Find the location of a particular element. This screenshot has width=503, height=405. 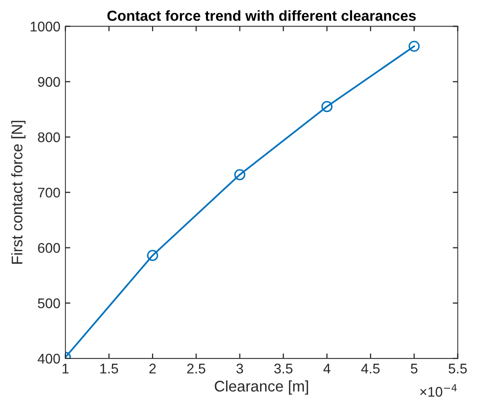

x-tick-label: 4 is located at coordinates (326, 369).